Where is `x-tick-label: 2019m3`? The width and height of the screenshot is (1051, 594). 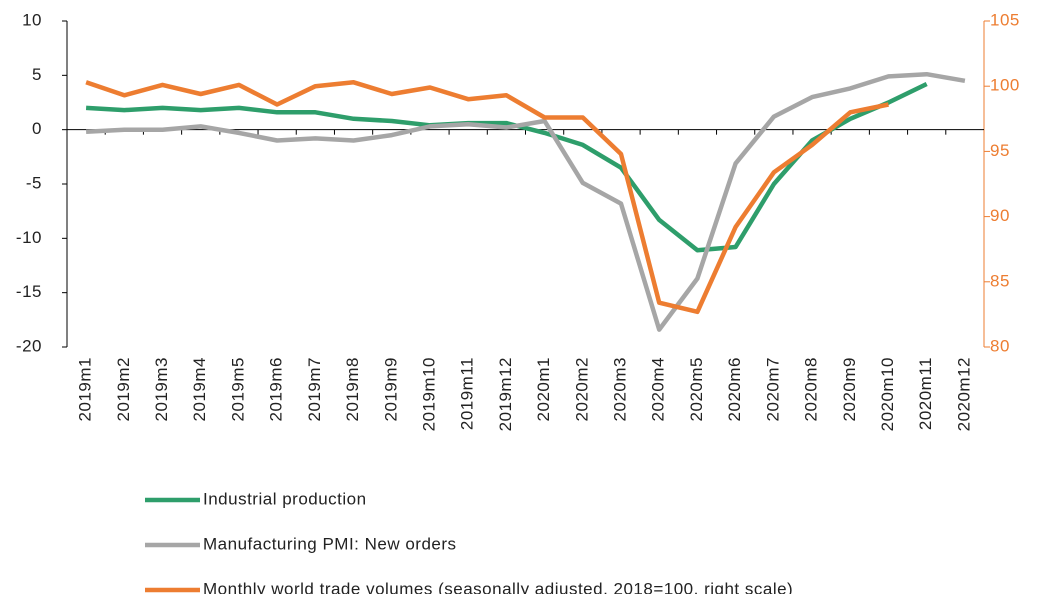
x-tick-label: 2019m3 is located at coordinates (161, 389).